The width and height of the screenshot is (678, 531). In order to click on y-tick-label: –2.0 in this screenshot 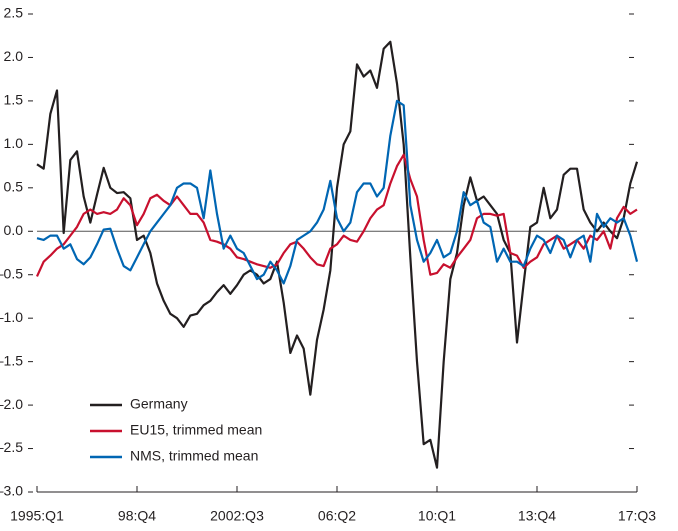, I will do `click(11, 404)`.